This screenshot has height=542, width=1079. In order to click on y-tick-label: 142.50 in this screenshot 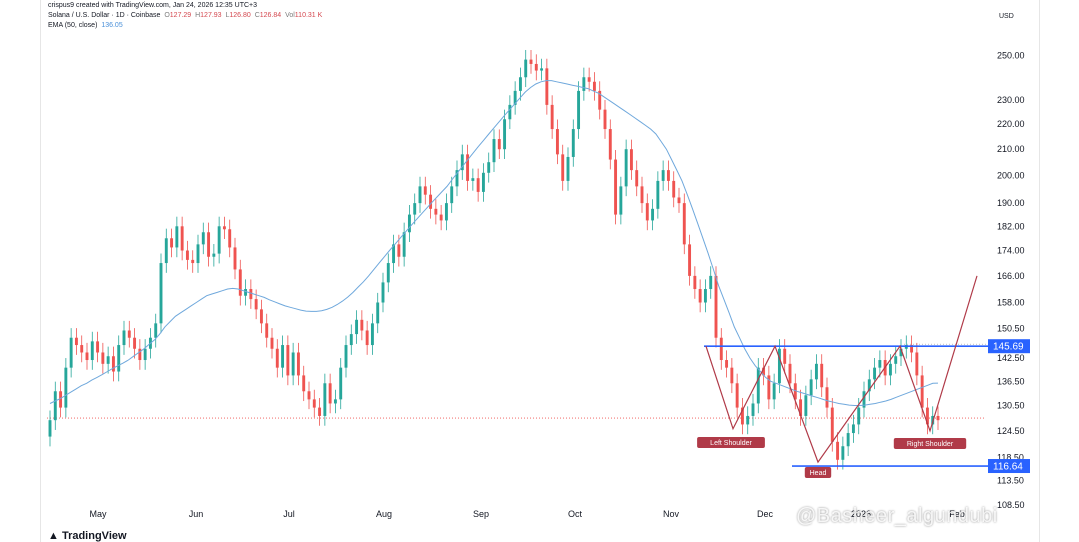, I will do `click(1011, 358)`.